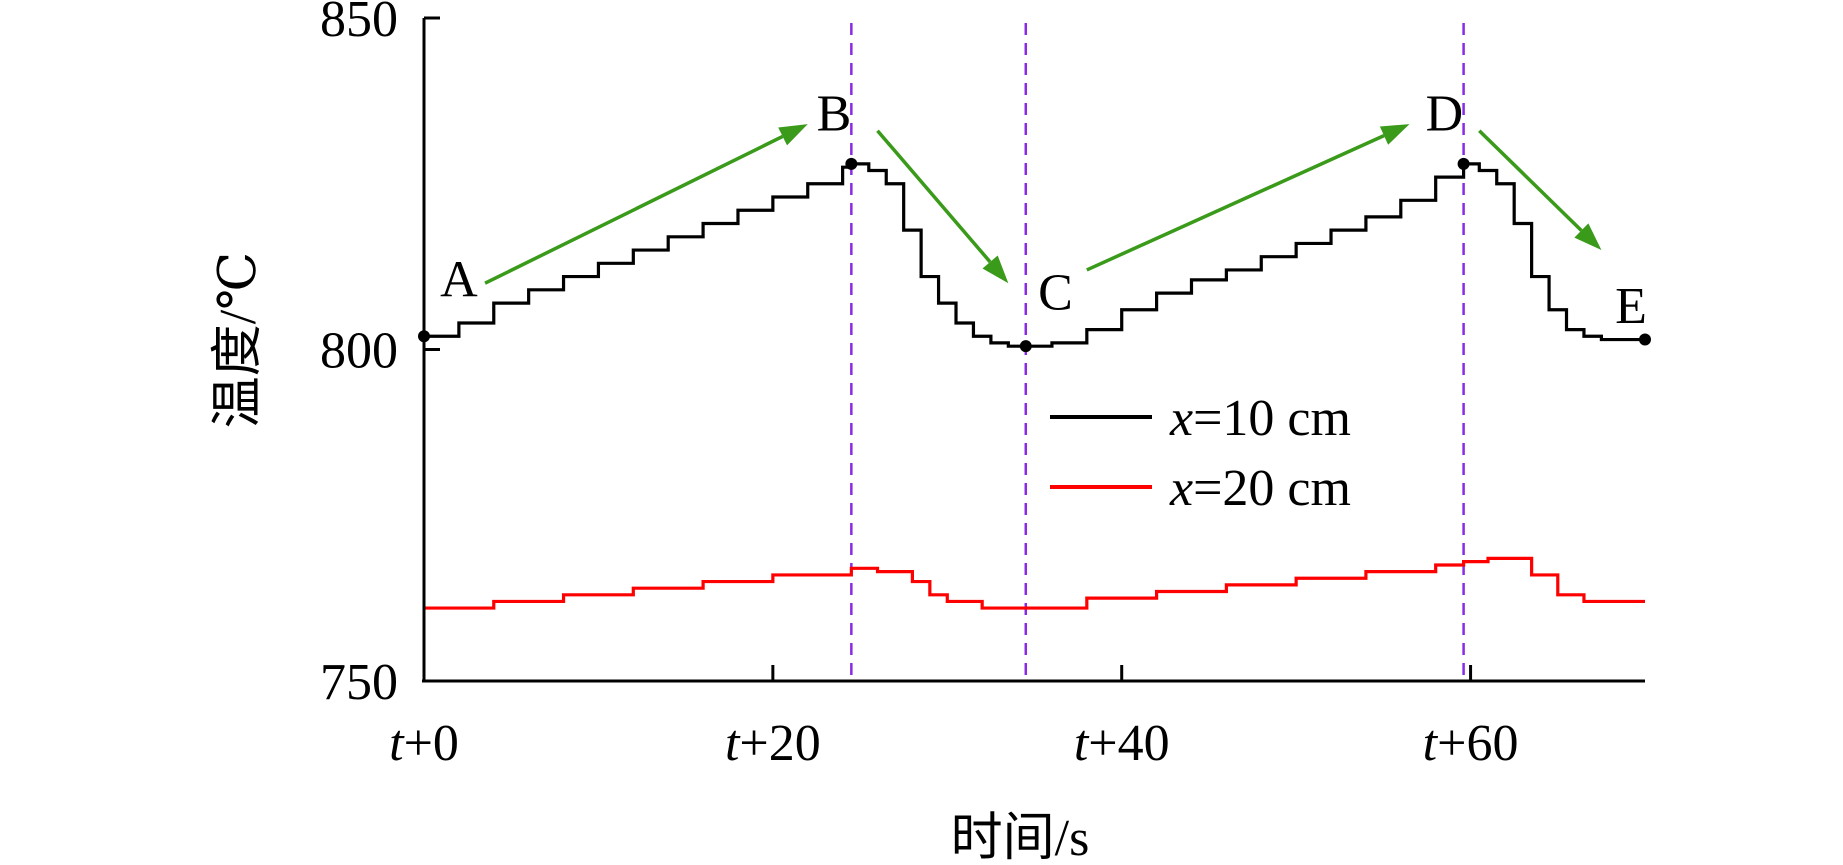 The image size is (1843, 865). I want to click on x-axis-ticks: t+0 t+20 t+40 t+60, so click(953, 718).